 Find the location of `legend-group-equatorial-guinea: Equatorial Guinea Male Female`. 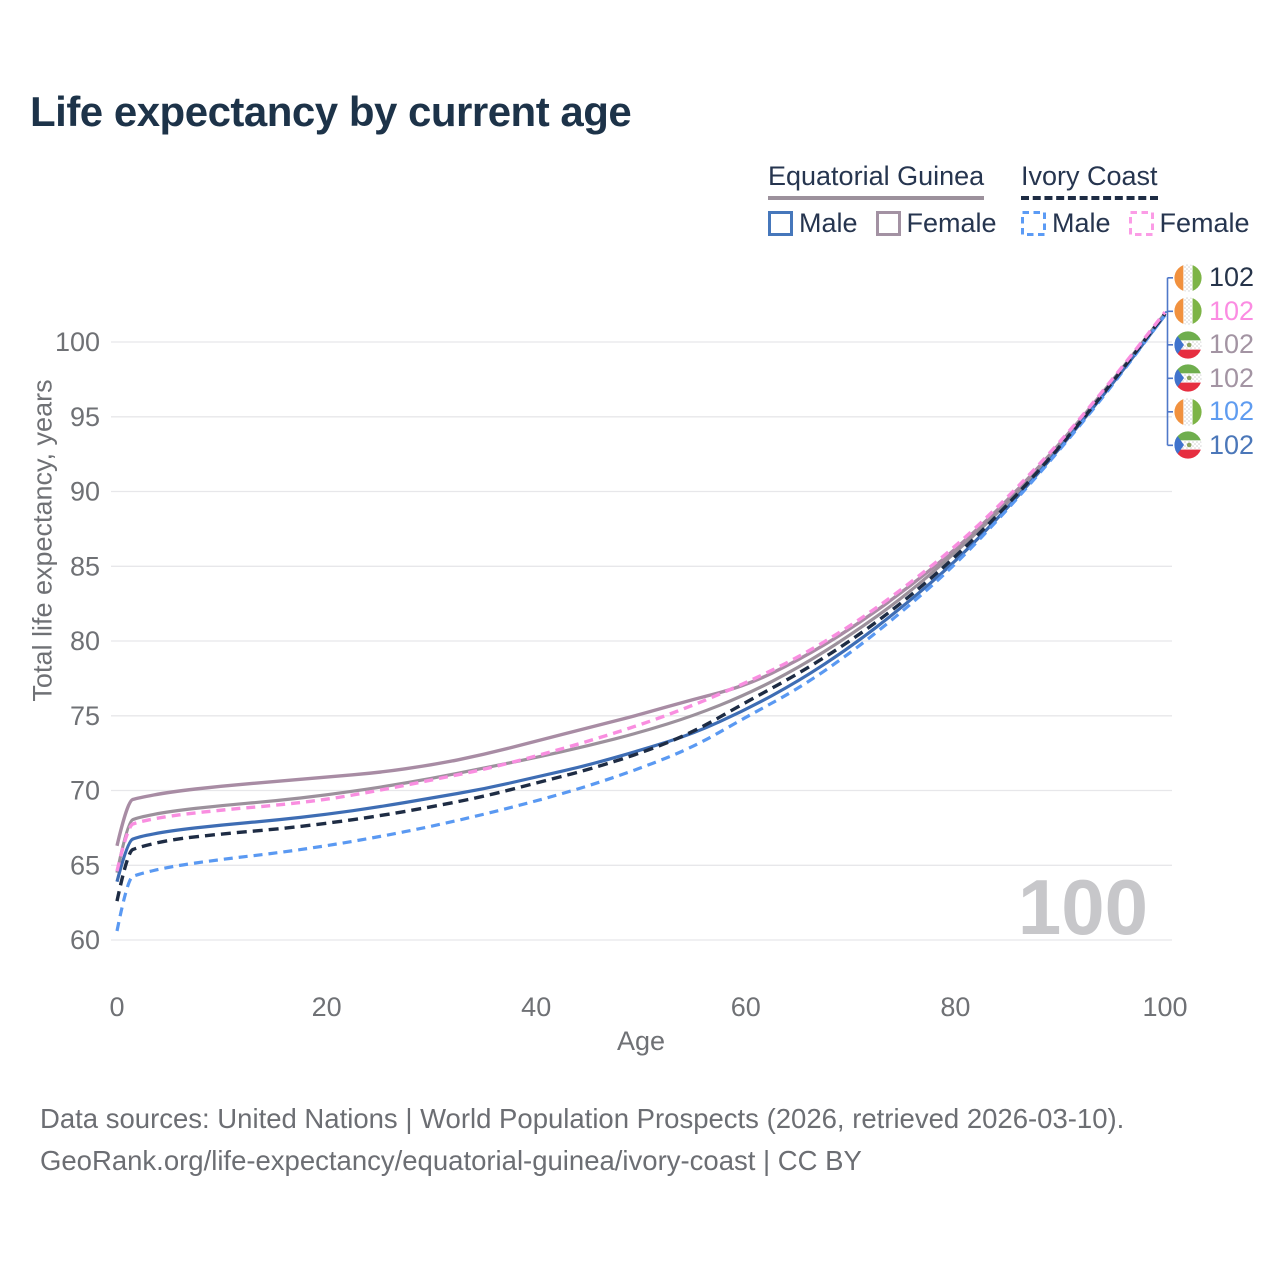

legend-group-equatorial-guinea: Equatorial Guinea Male Female is located at coordinates (882, 200).